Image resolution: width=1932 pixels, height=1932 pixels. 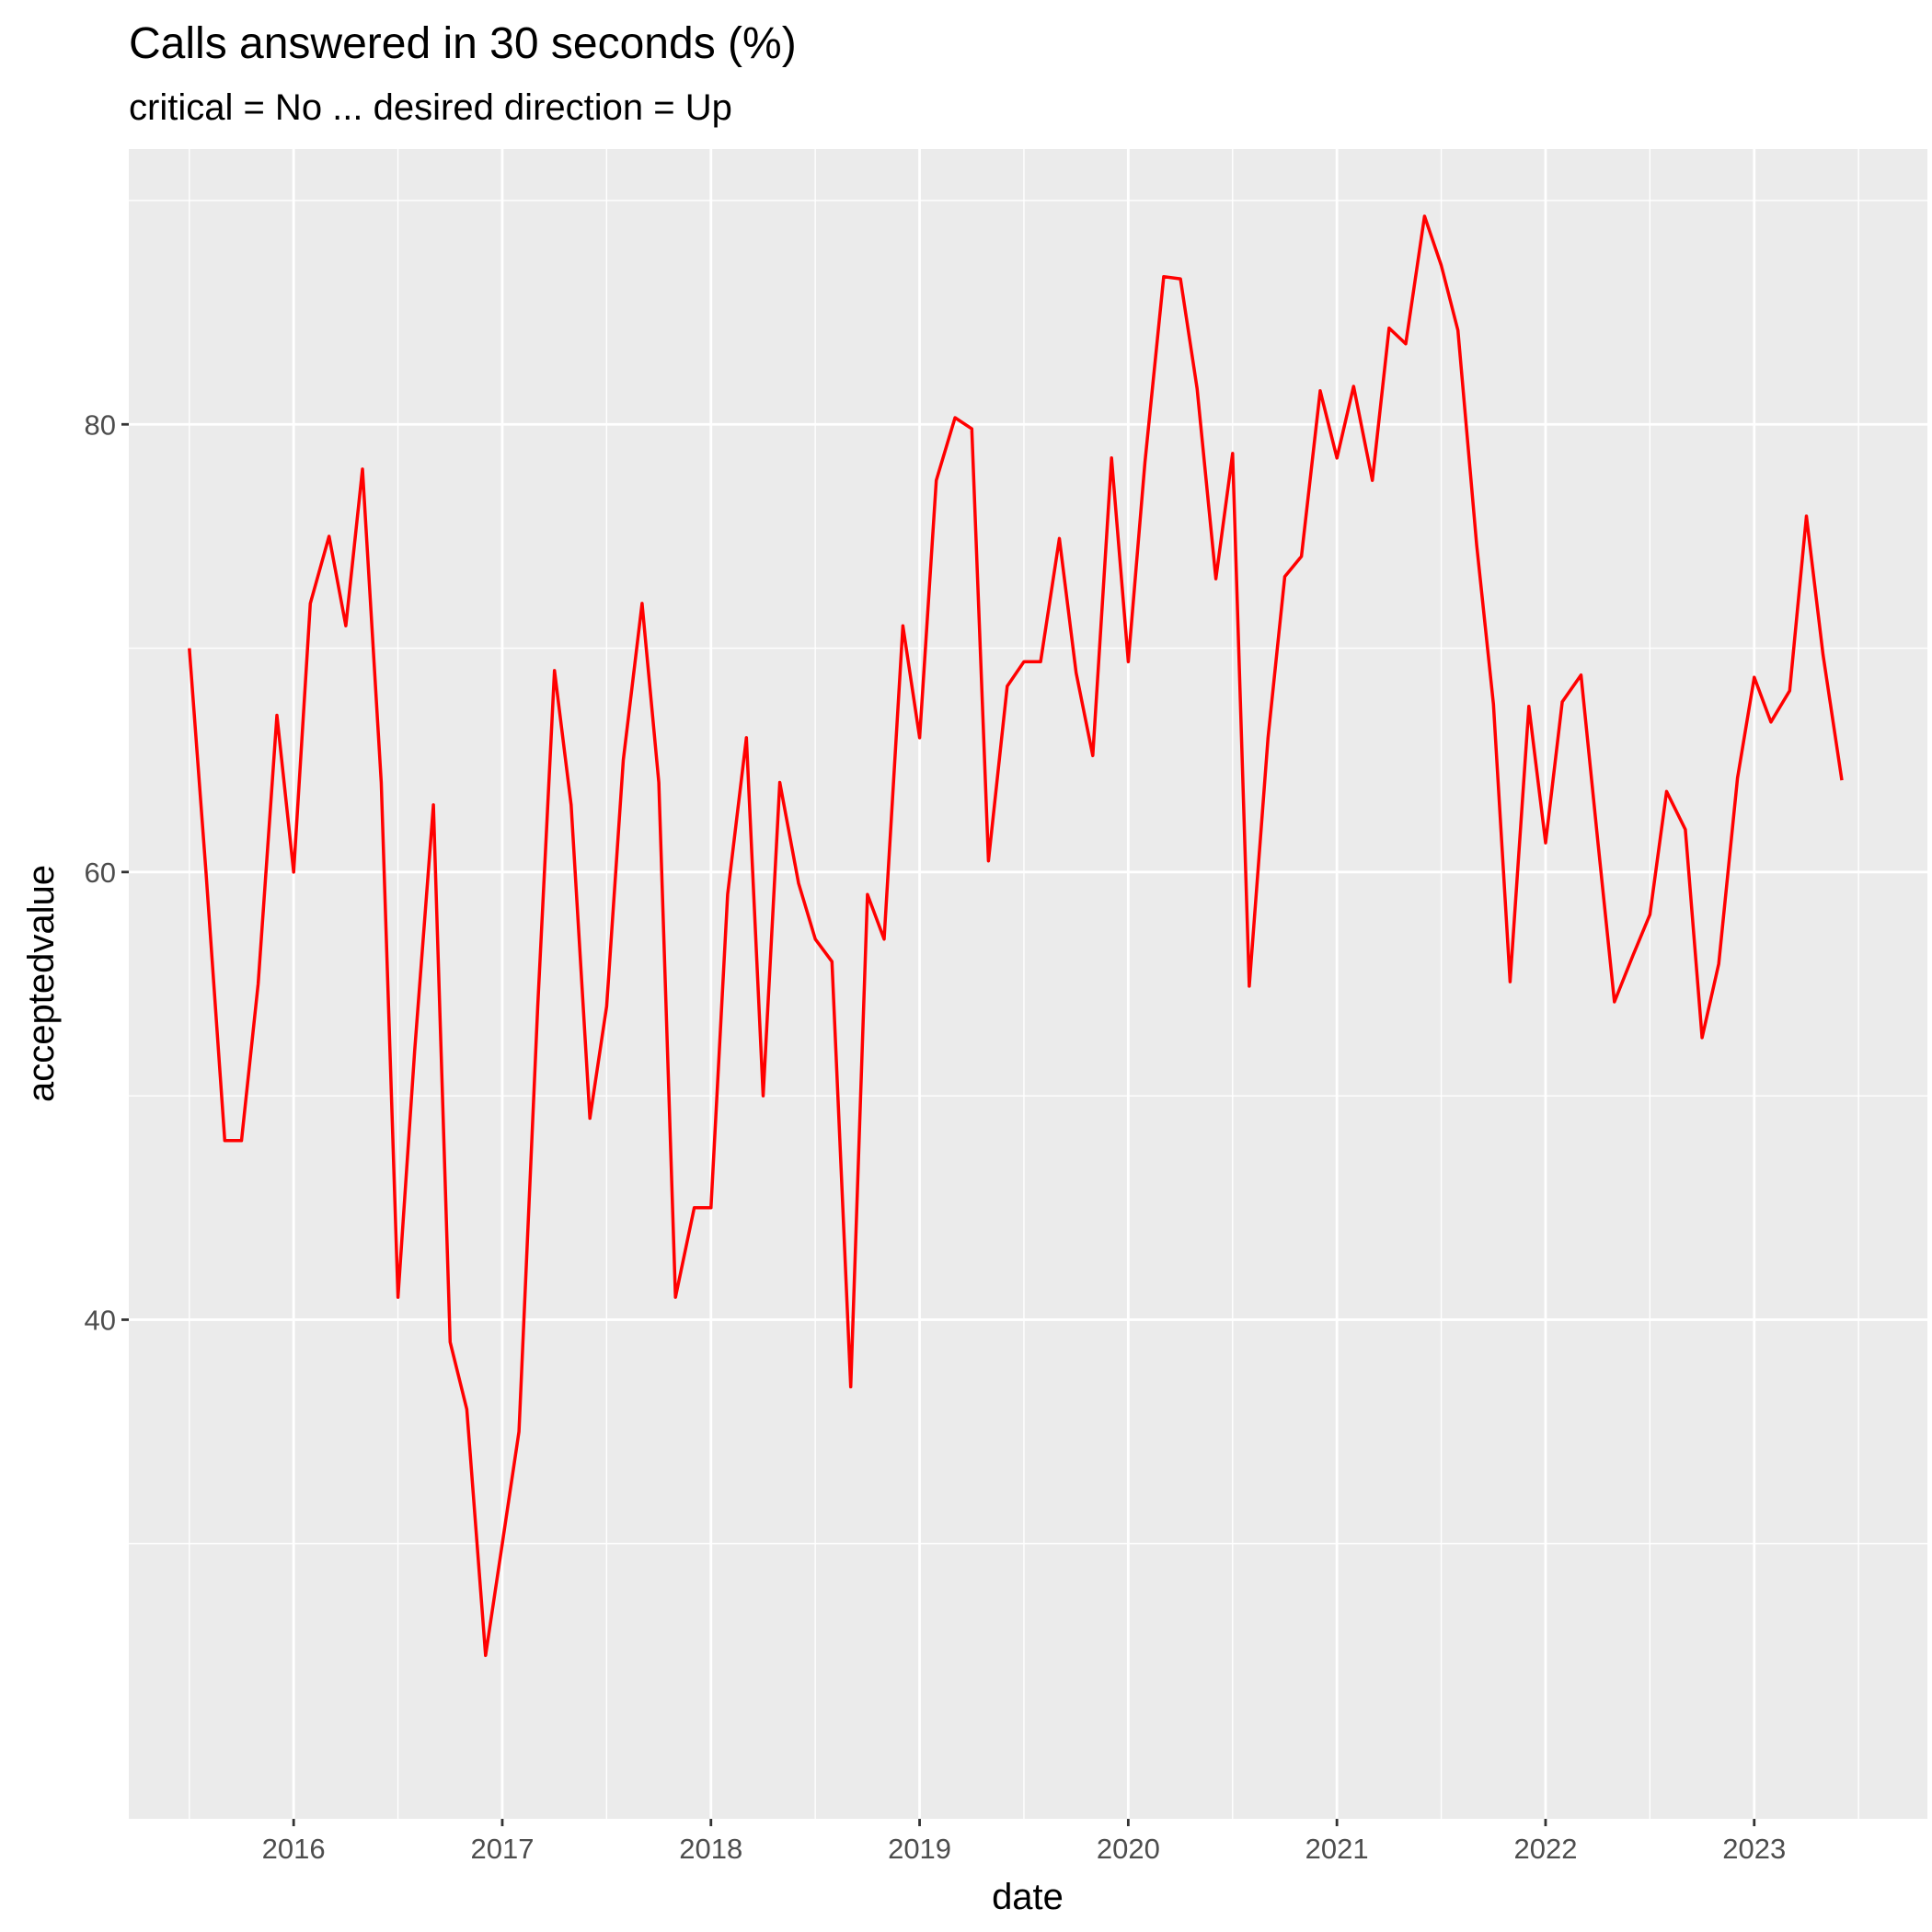 What do you see at coordinates (463, 43) in the screenshot?
I see `chart-title: Calls answered in 30 seconds (%)` at bounding box center [463, 43].